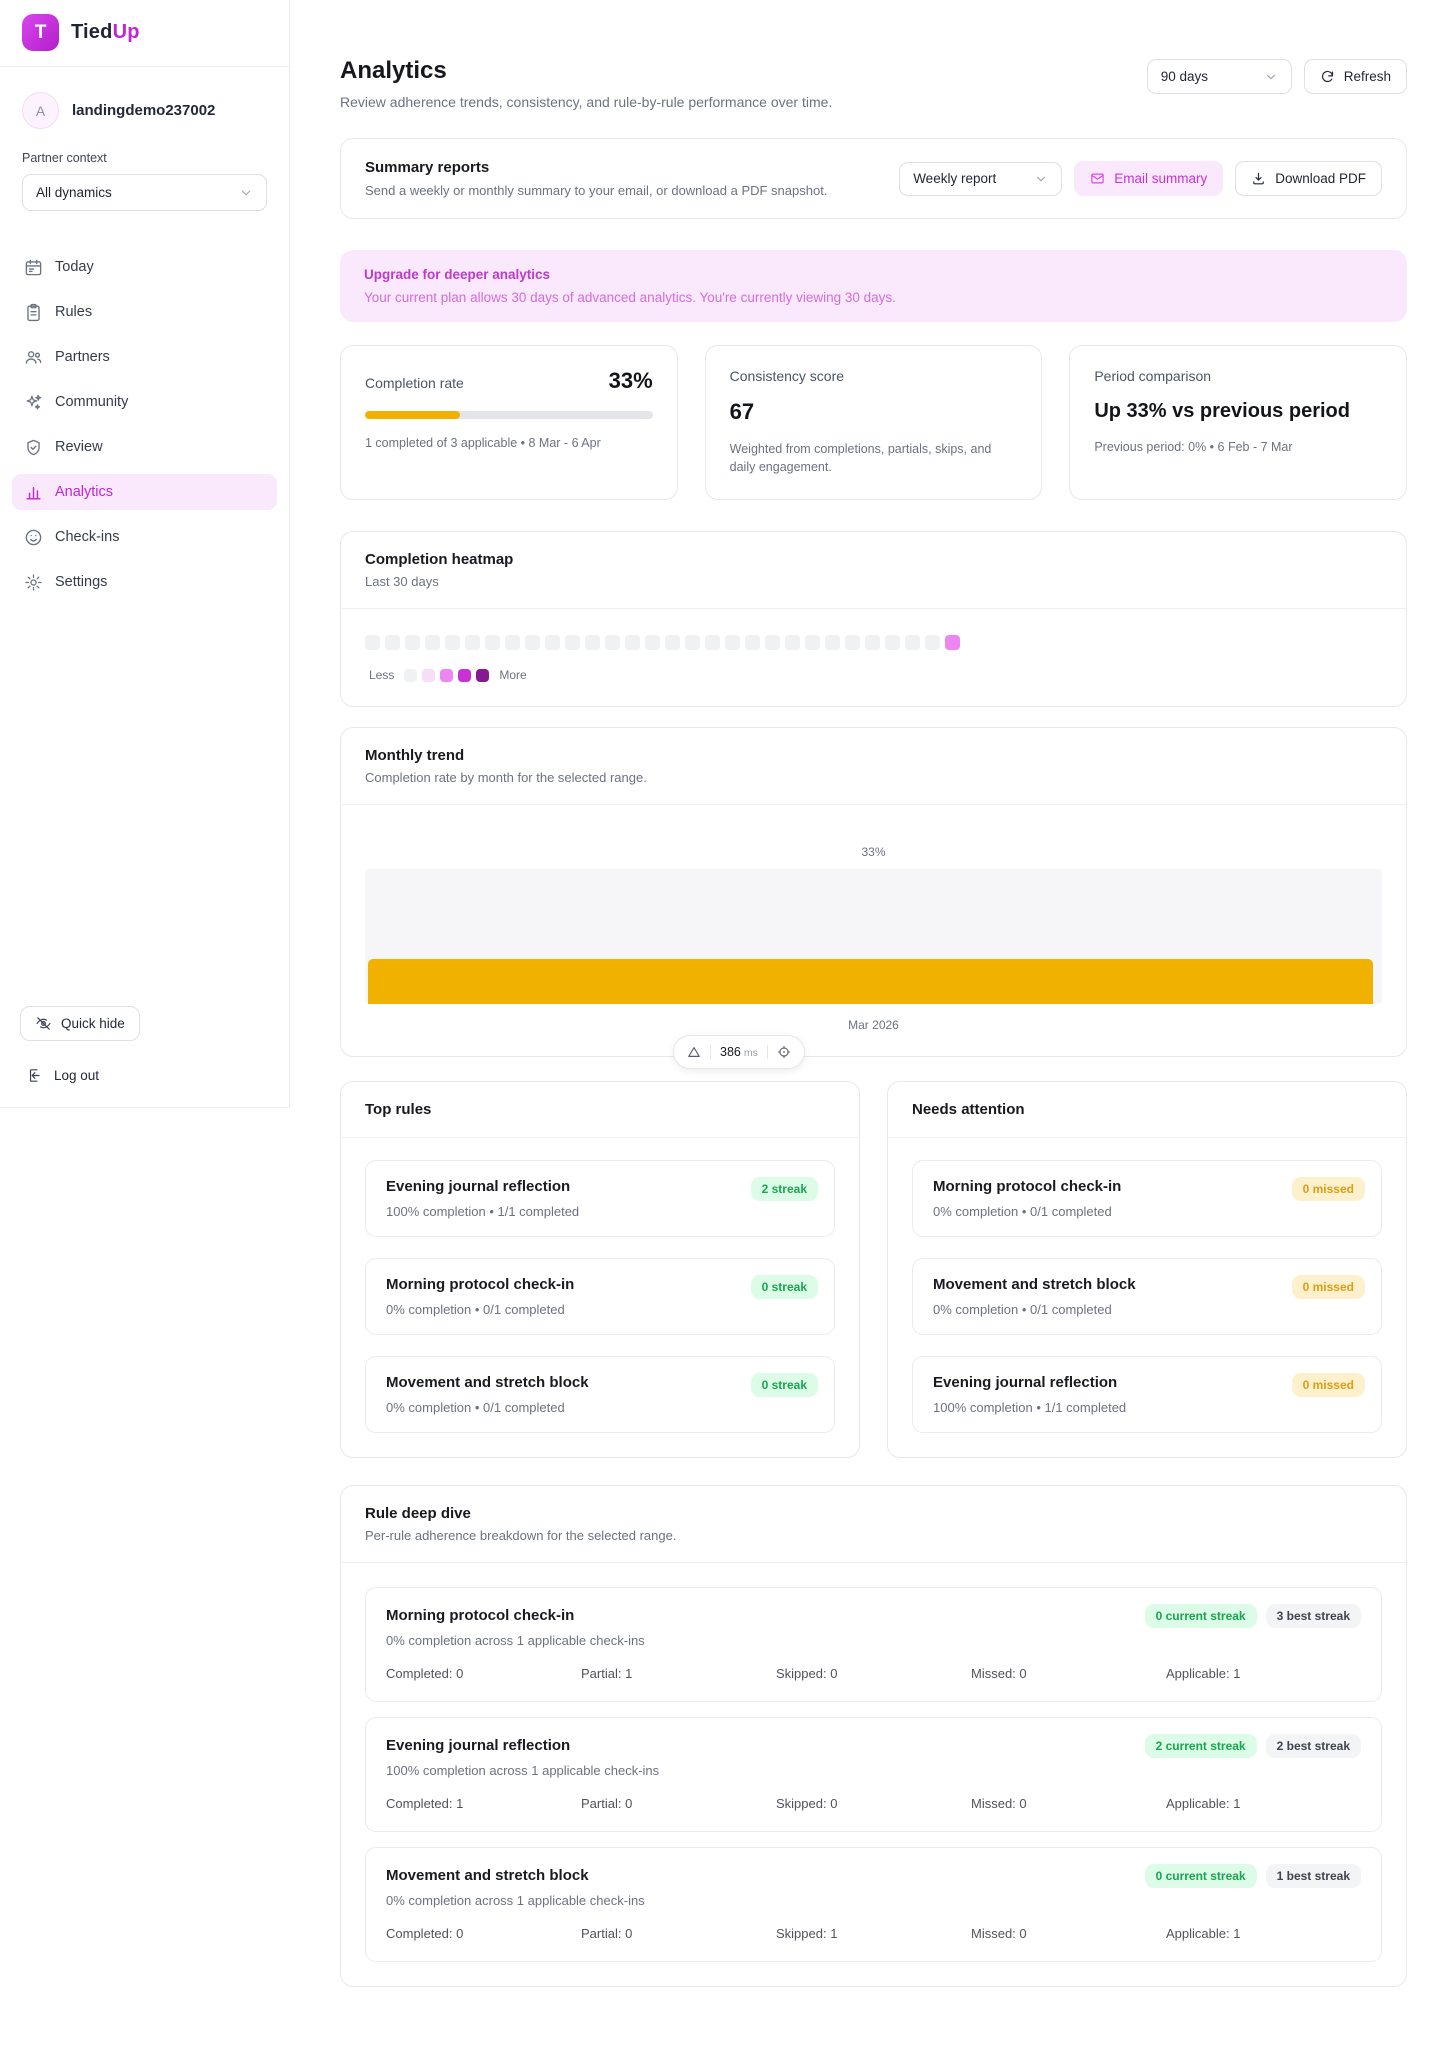  Describe the element at coordinates (33, 267) in the screenshot. I see `calendar-icon` at that location.